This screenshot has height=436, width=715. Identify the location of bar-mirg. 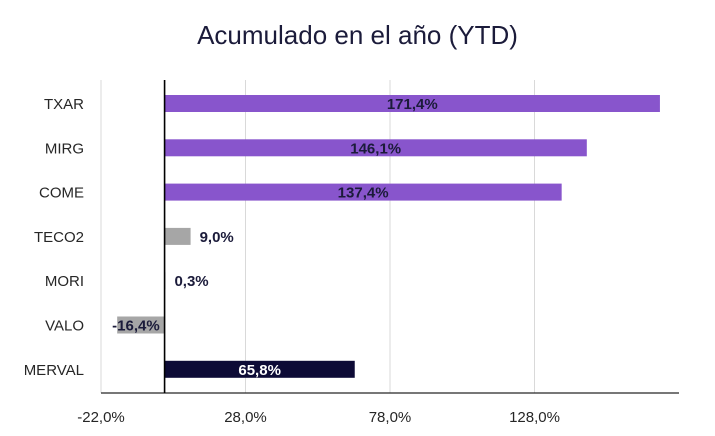
(375, 148).